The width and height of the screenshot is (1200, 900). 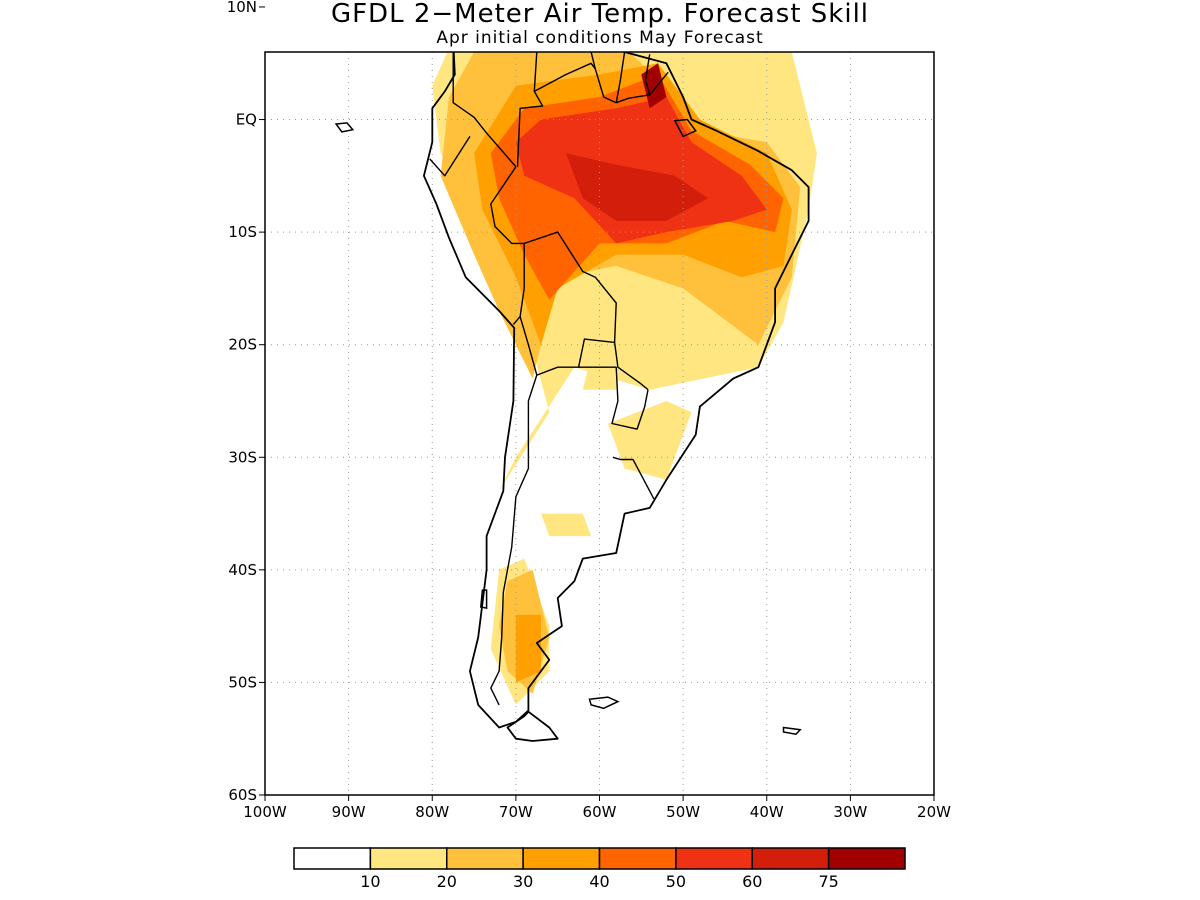 I want to click on island-marajo, so click(x=685, y=128).